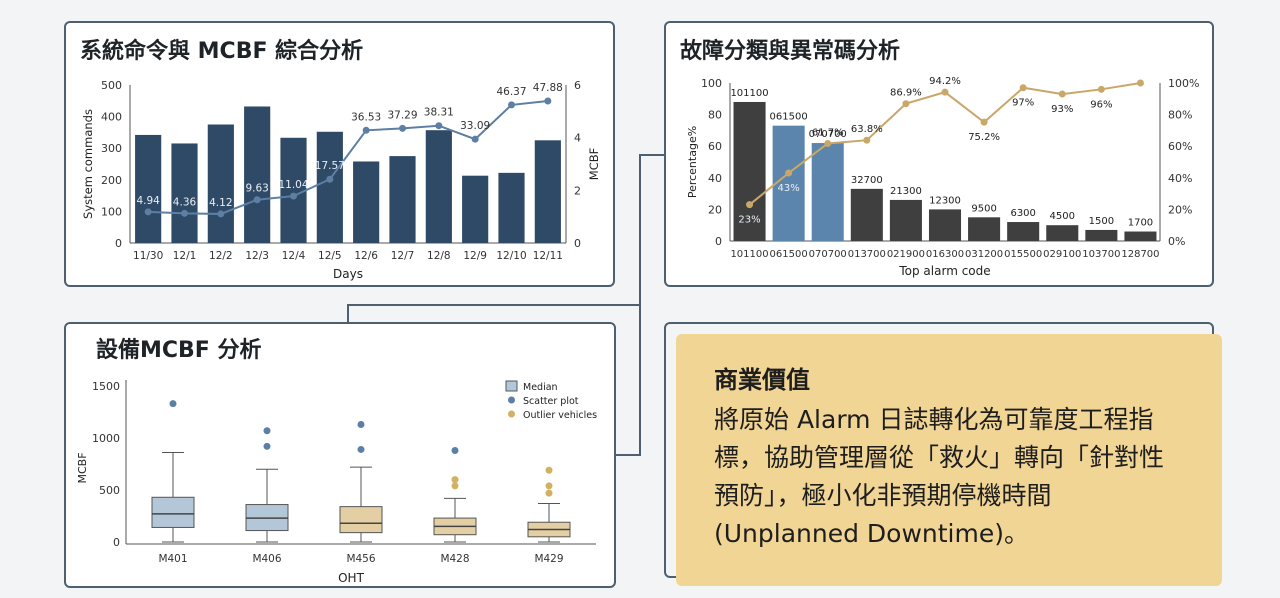 This screenshot has height=598, width=1280. What do you see at coordinates (577, 243) in the screenshot?
I see `y2-tick-label: 0` at bounding box center [577, 243].